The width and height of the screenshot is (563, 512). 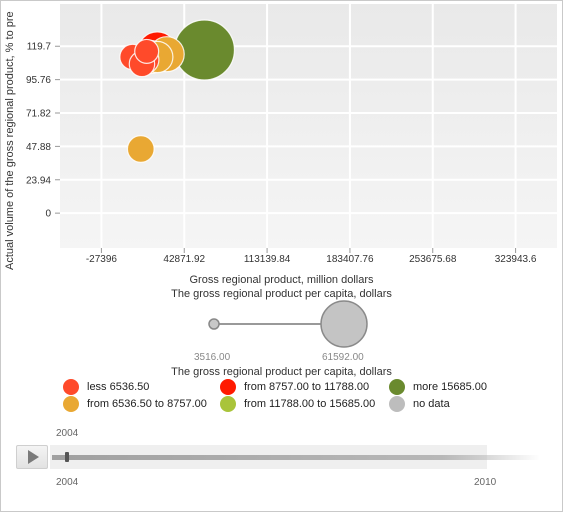 I want to click on y-tick-label: 95.76, so click(x=38, y=80).